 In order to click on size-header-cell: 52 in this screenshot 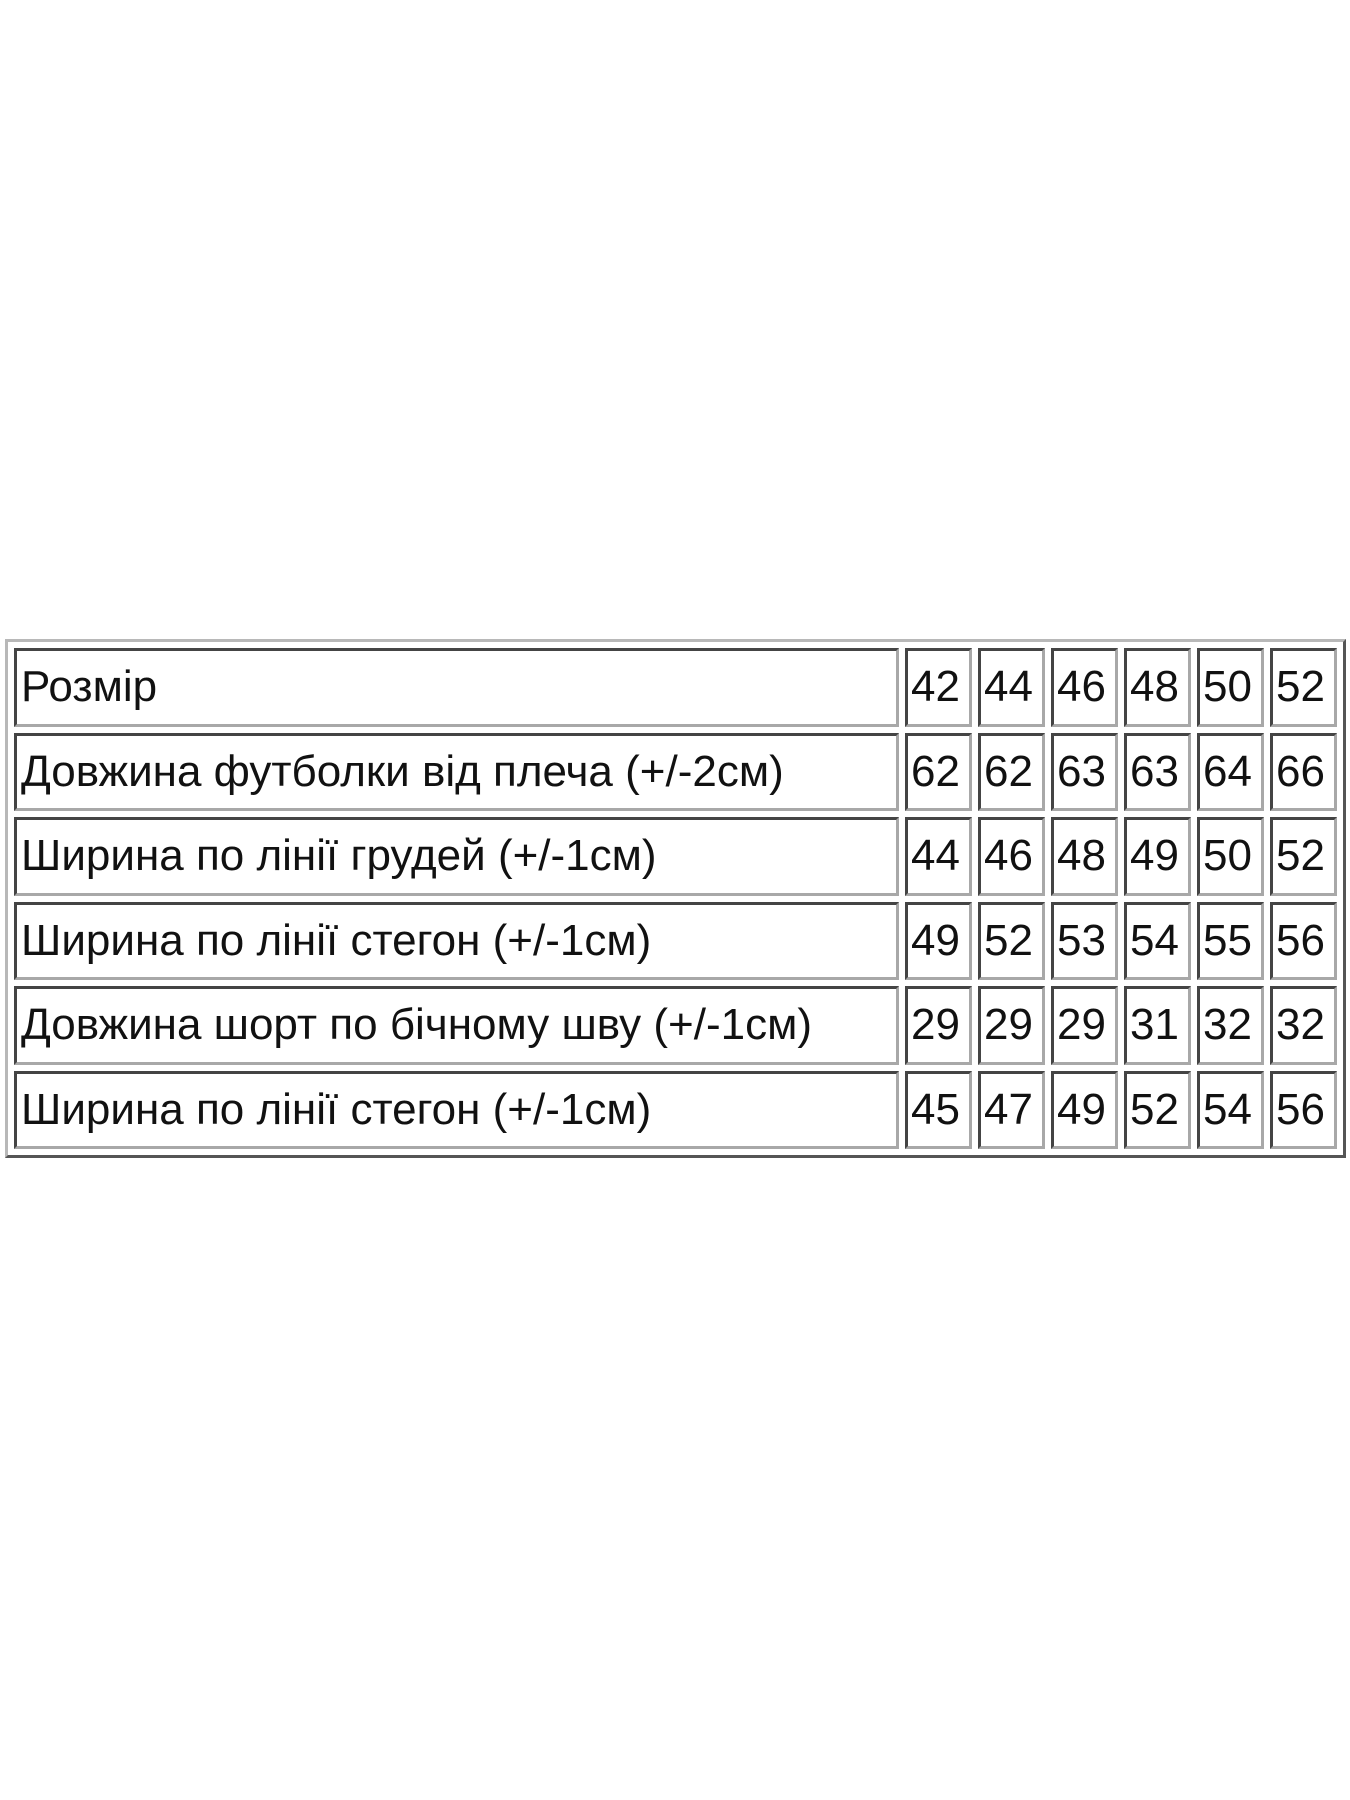, I will do `click(1303, 687)`.